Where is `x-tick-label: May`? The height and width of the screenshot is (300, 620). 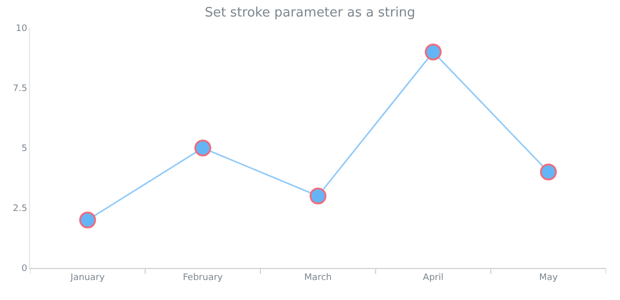
x-tick-label: May is located at coordinates (548, 277).